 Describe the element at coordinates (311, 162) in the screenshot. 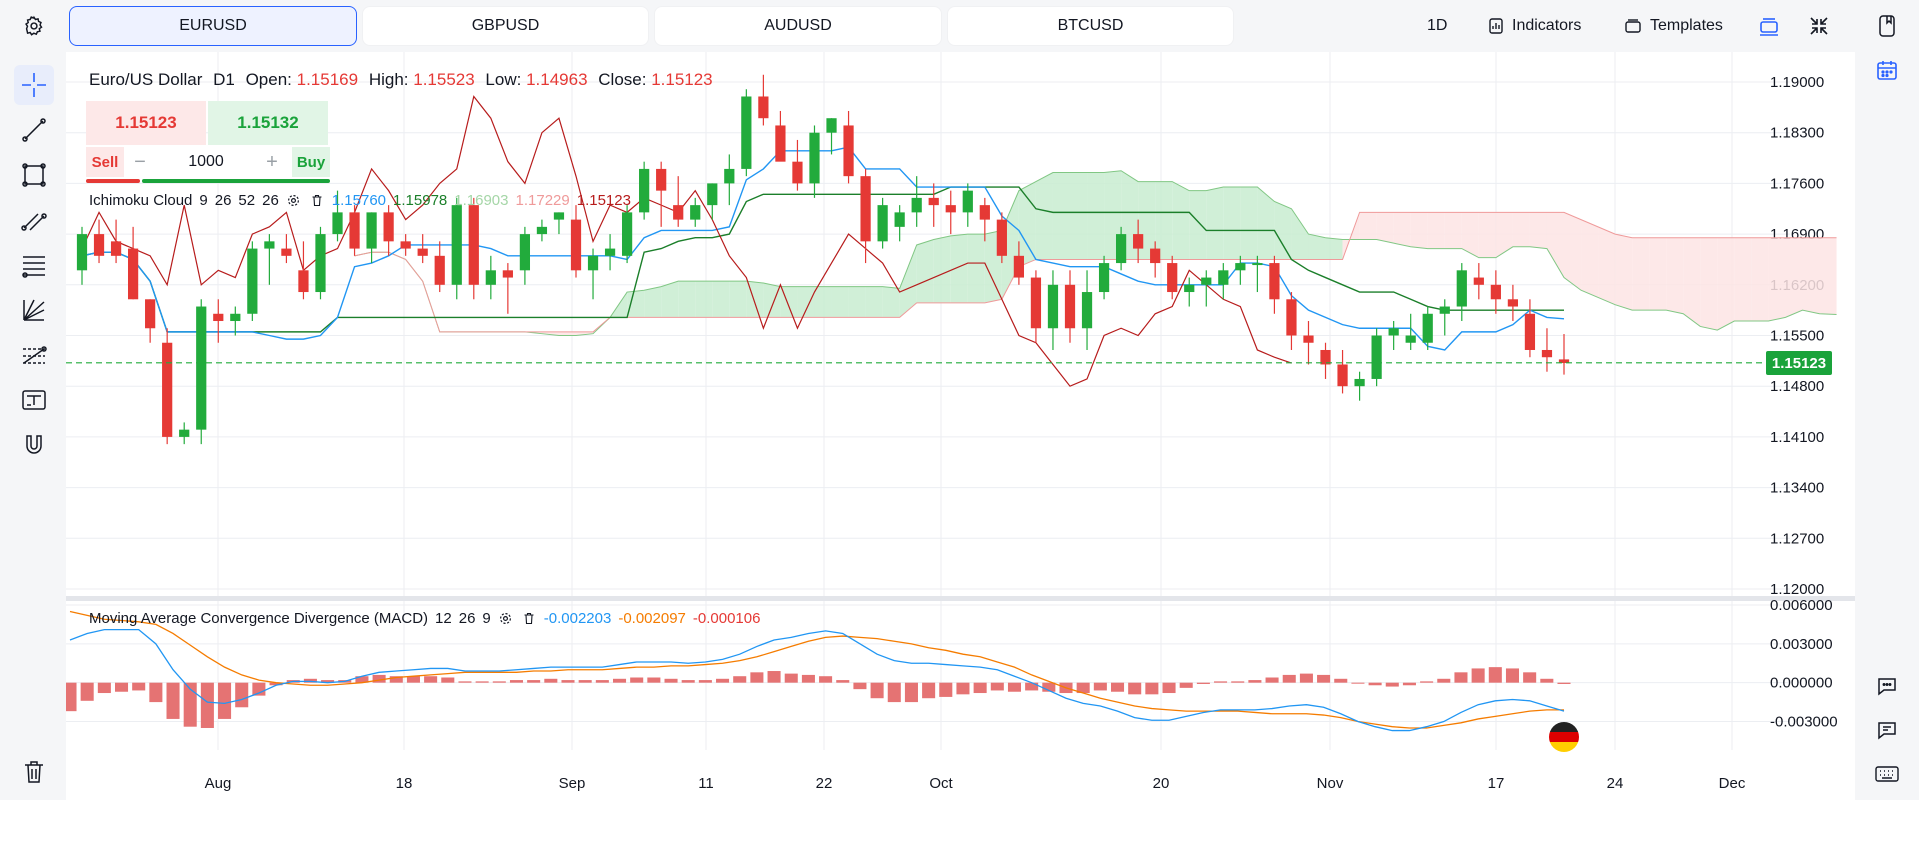

I see `buy-button: Buy` at that location.